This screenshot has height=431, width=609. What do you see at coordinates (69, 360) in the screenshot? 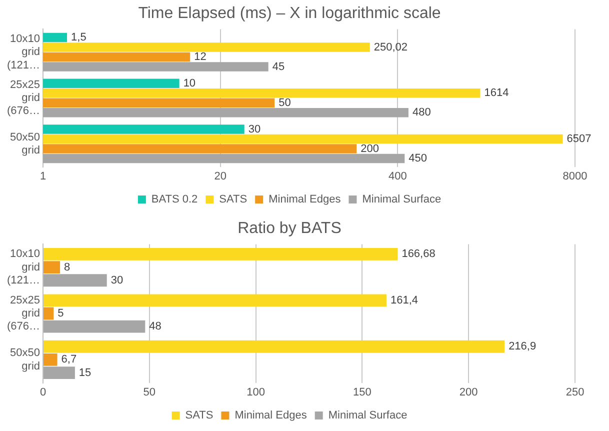
I see `data-label: 6,7` at bounding box center [69, 360].